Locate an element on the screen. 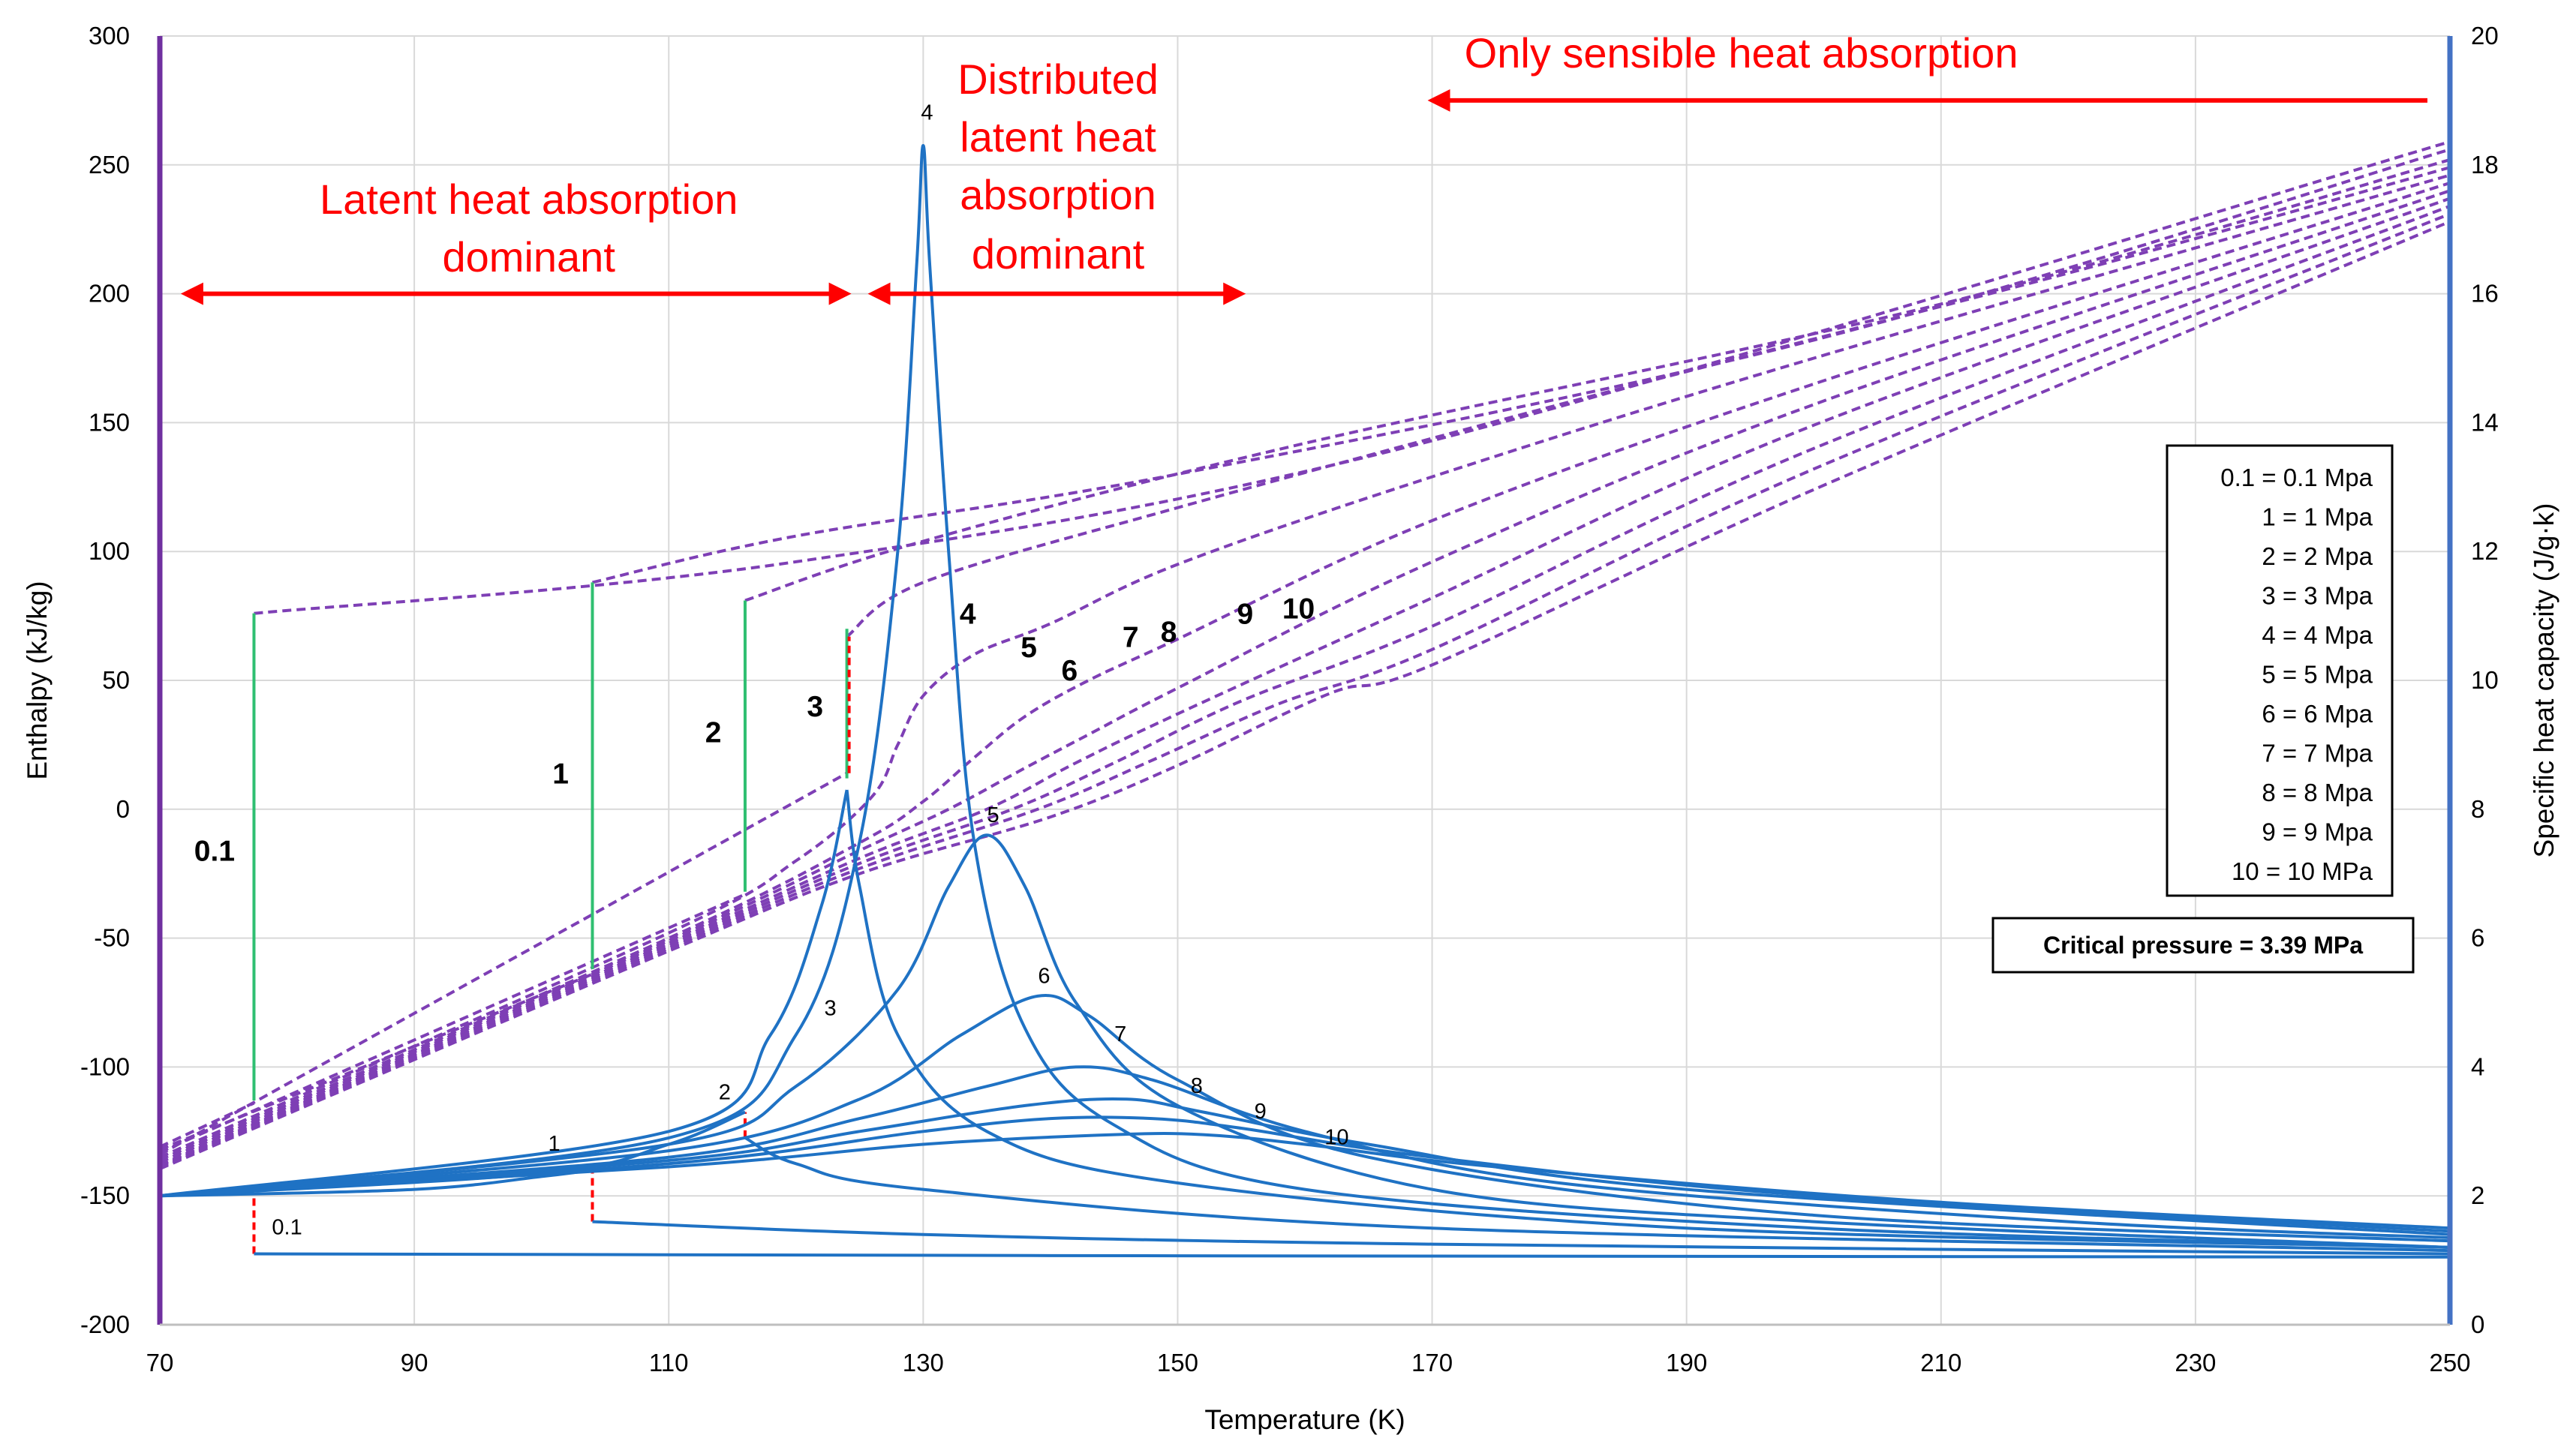 The height and width of the screenshot is (1456, 2576). critical-pressure-box is located at coordinates (2203, 945).